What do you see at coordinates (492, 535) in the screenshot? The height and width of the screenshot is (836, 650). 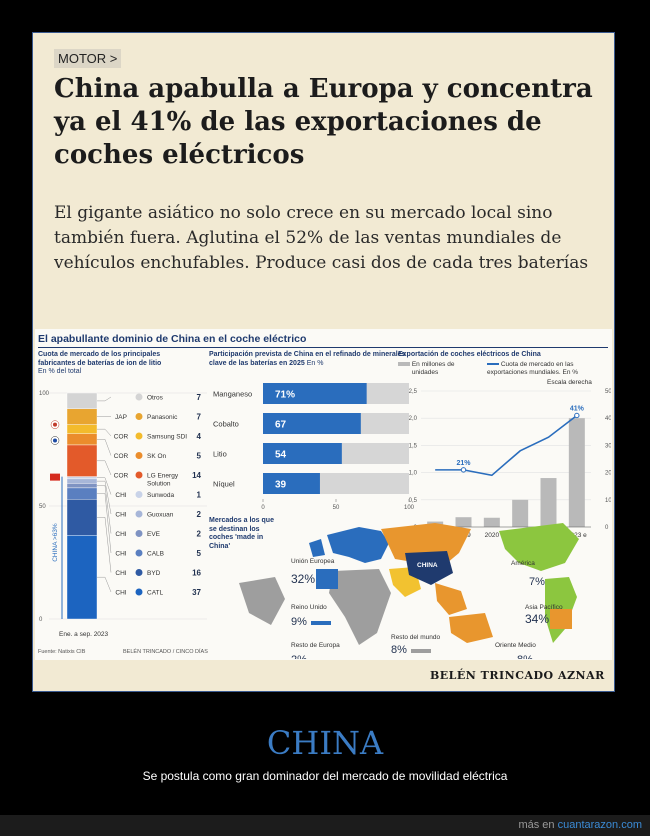 I see `x-tick-label: 2020` at bounding box center [492, 535].